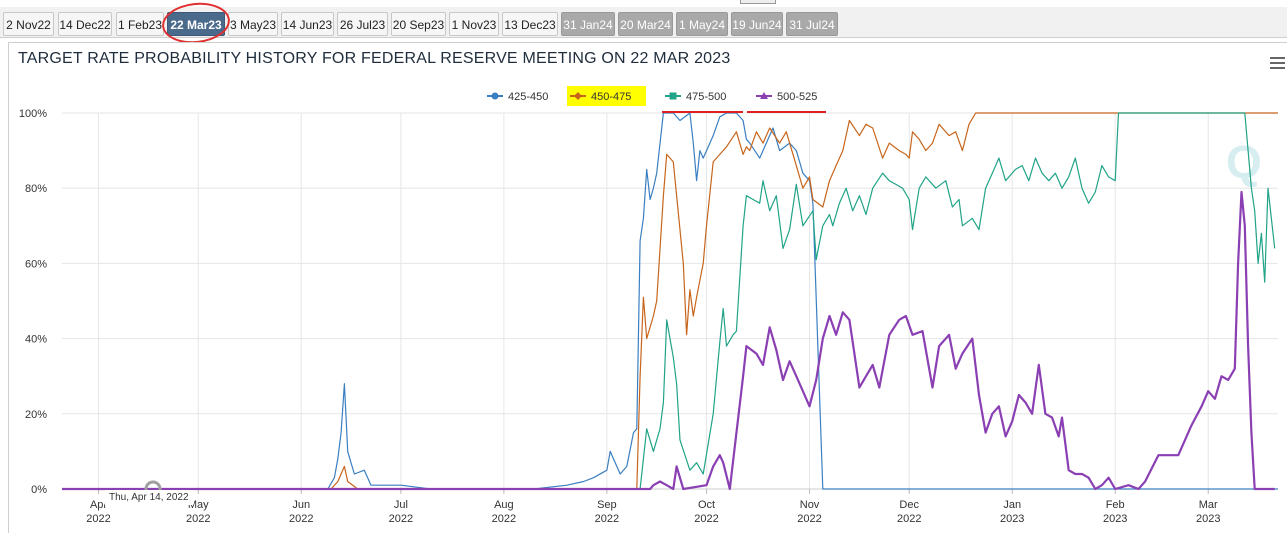  Describe the element at coordinates (33, 114) in the screenshot. I see `y-tick-label: 100%` at that location.